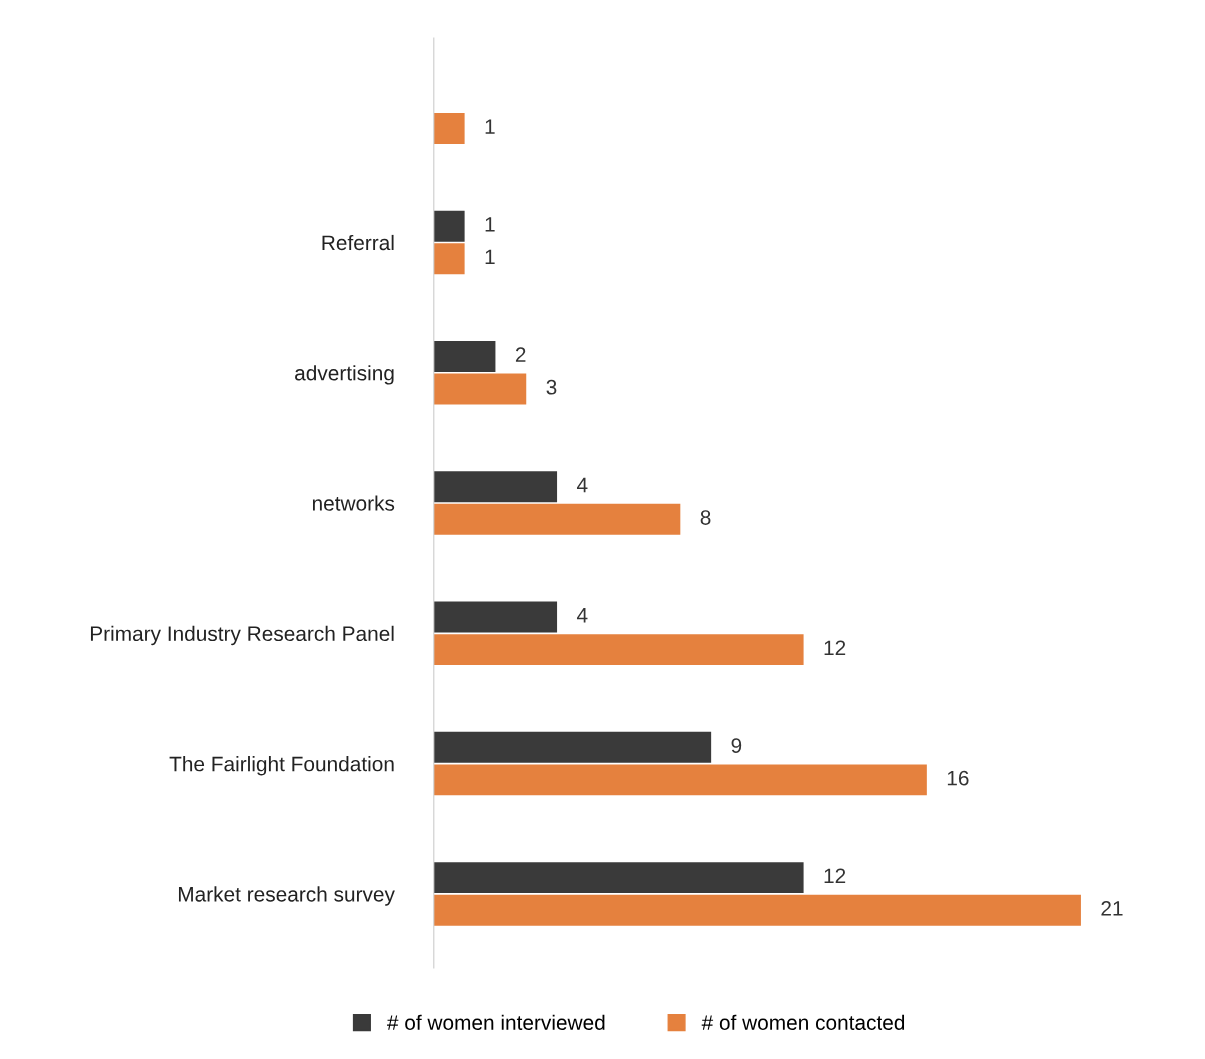  I want to click on data-label: 9, so click(736, 745).